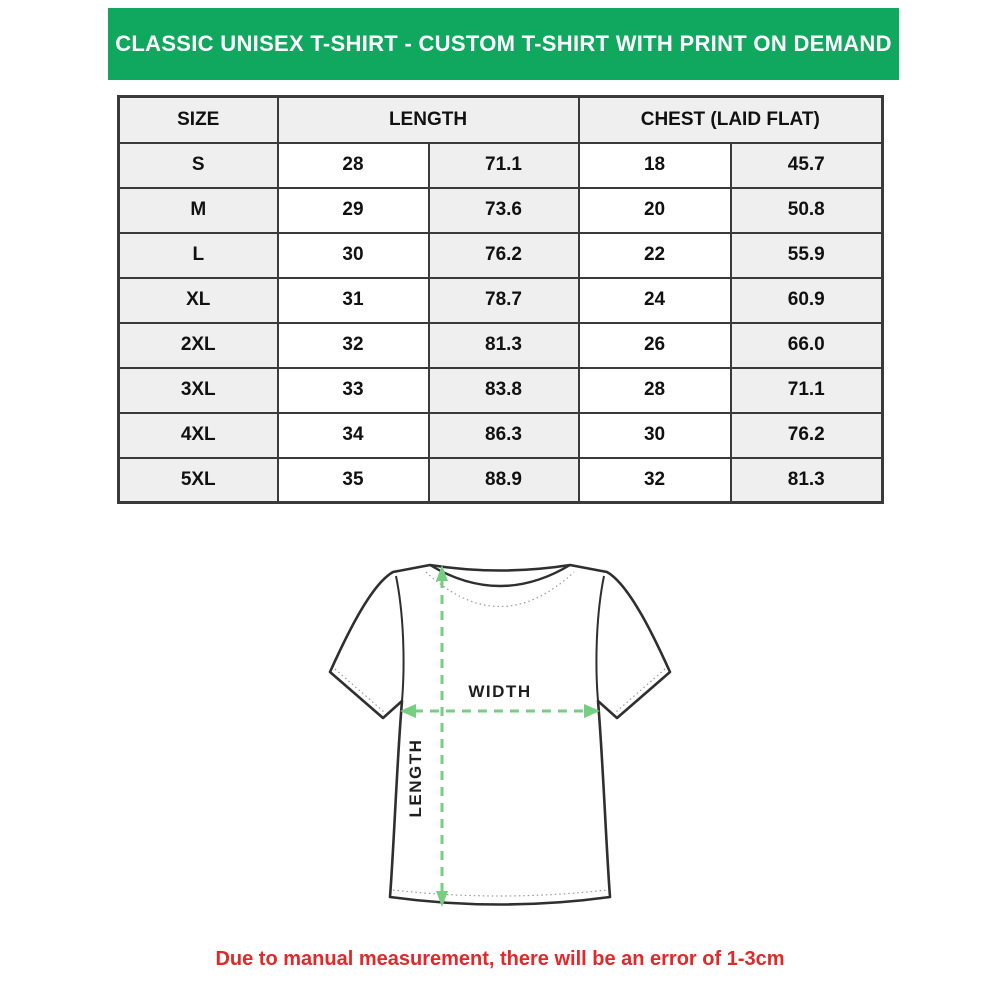 This screenshot has height=1000, width=1000. Describe the element at coordinates (806, 300) in the screenshot. I see `cell-chest-cm: 60.9` at that location.